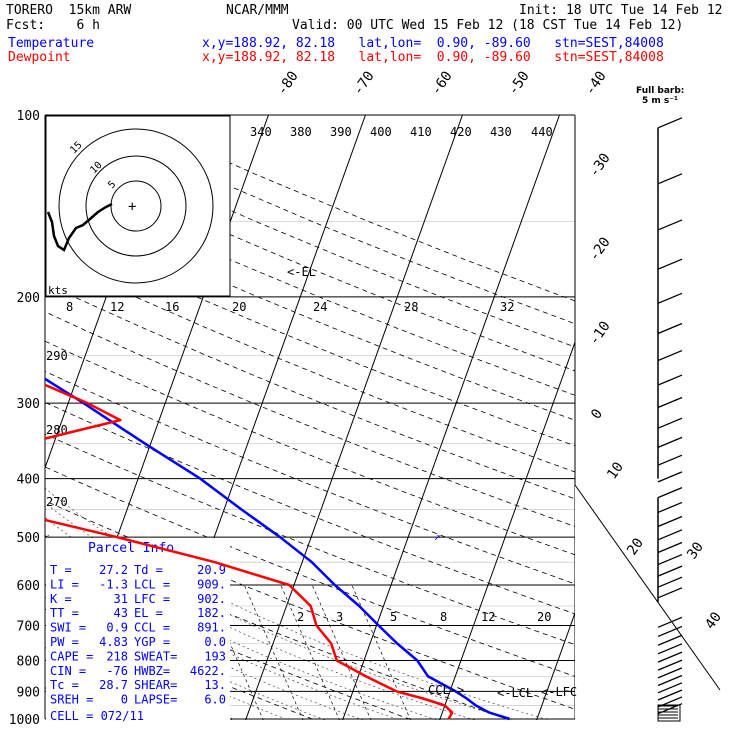  Describe the element at coordinates (71, 656) in the screenshot. I see `parcel-key: CAPE =` at that location.